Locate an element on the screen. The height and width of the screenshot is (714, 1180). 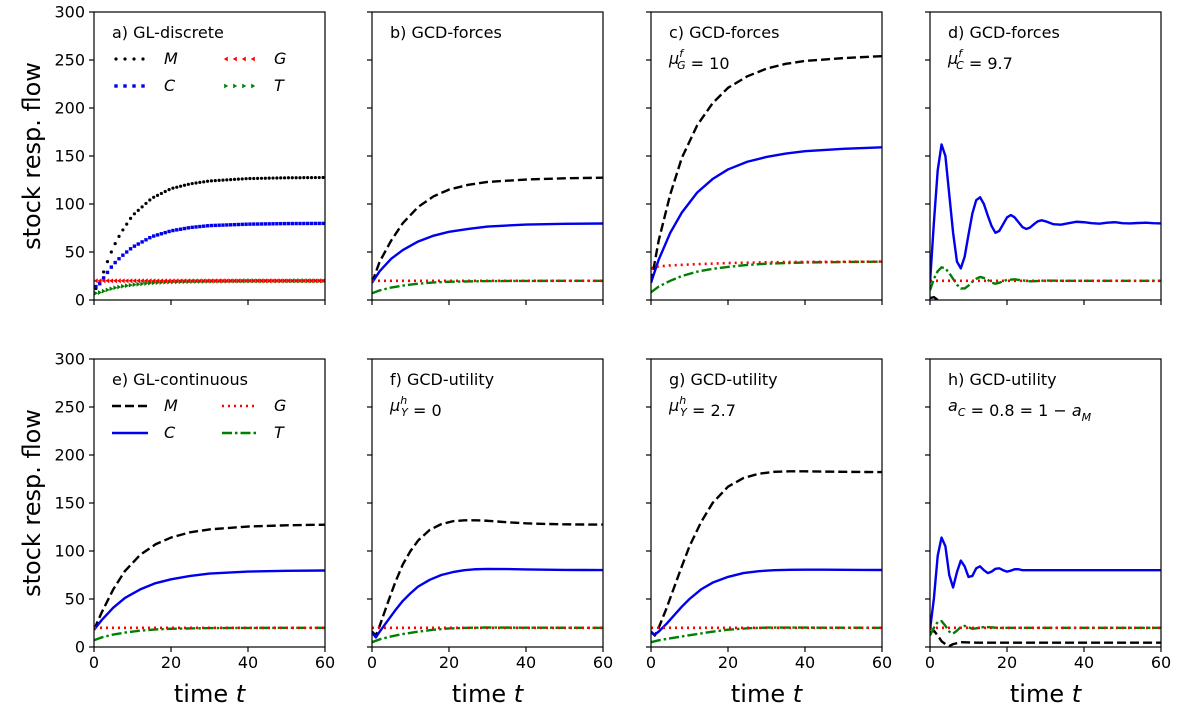
legend-label: M is located at coordinates (171, 405).